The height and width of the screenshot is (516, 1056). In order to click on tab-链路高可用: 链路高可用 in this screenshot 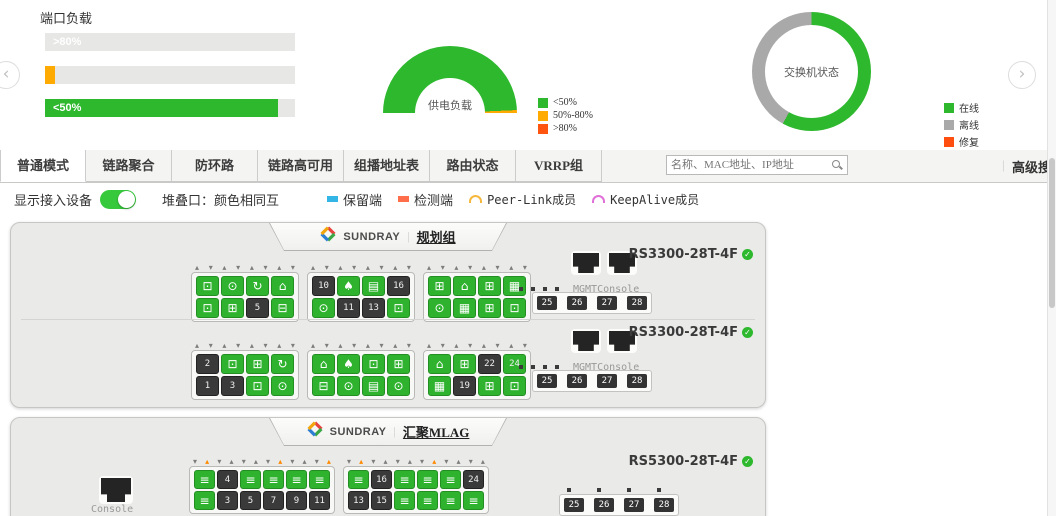, I will do `click(301, 166)`.